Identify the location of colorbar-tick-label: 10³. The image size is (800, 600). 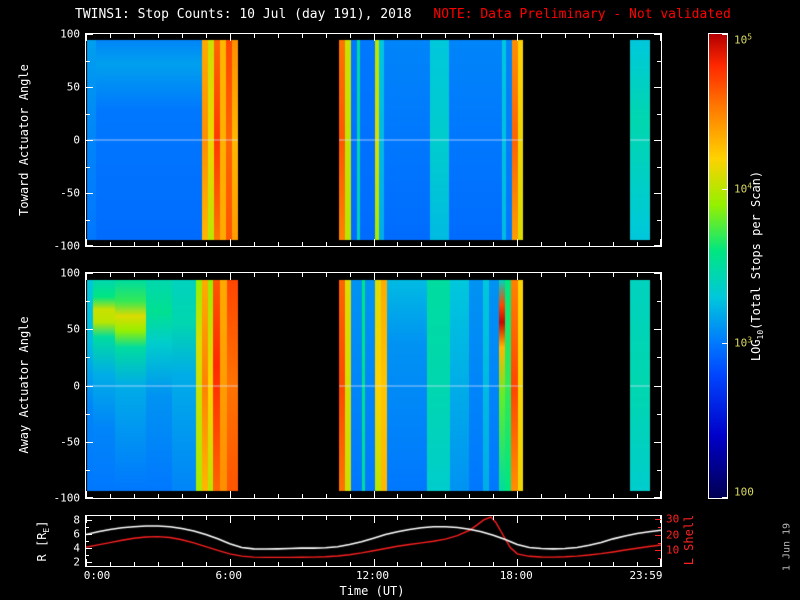
(743, 342).